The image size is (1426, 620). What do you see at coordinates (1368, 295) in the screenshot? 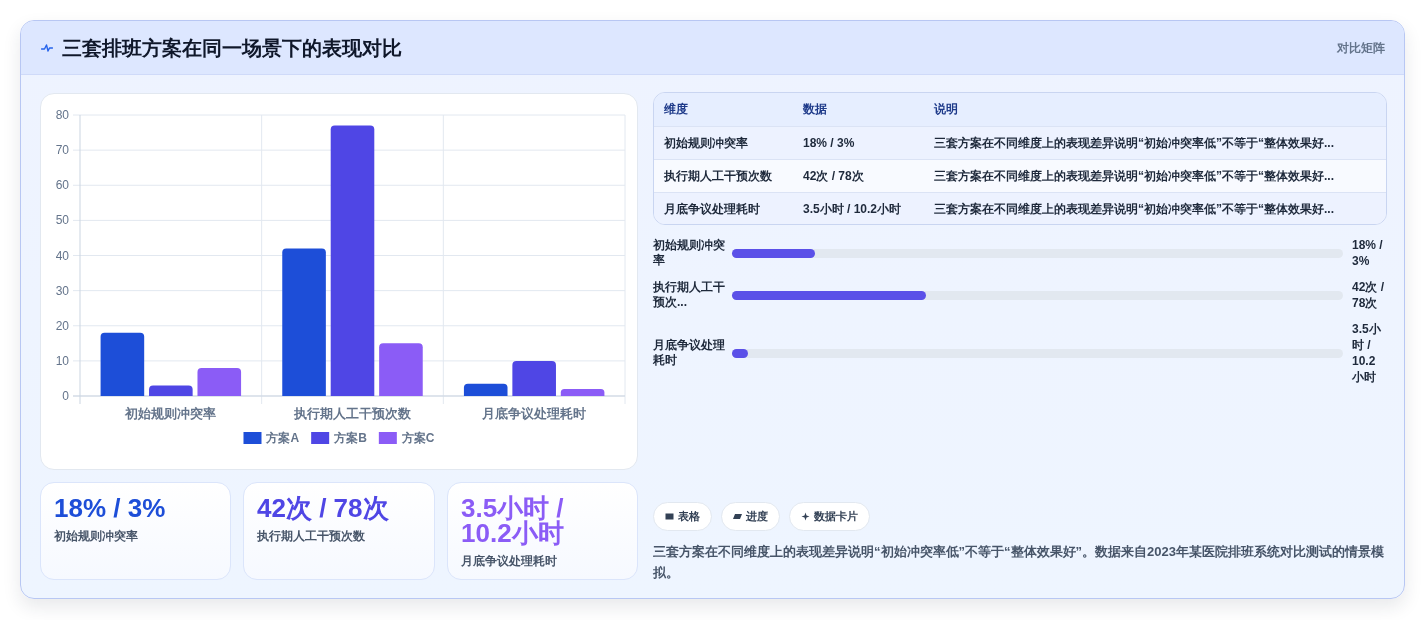
I see `data-label: 42次 / 78次` at bounding box center [1368, 295].